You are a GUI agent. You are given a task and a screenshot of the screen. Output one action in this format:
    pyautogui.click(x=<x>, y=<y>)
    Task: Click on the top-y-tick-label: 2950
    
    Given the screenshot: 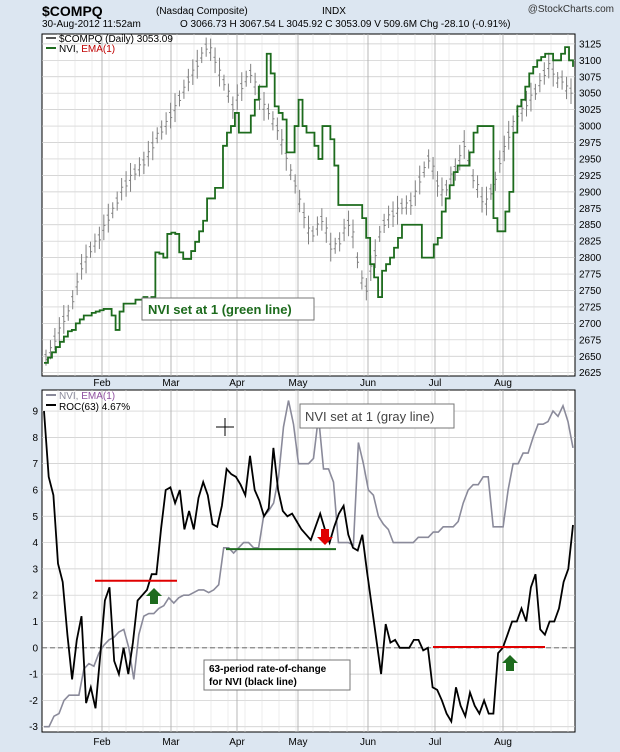 What is the action you would take?
    pyautogui.click(x=590, y=159)
    